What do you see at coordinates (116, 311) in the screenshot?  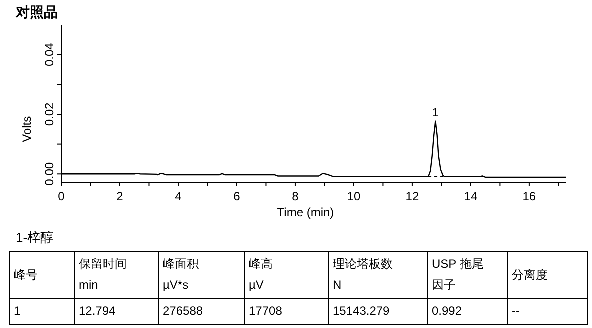 I see `text: 12.794` at bounding box center [116, 311].